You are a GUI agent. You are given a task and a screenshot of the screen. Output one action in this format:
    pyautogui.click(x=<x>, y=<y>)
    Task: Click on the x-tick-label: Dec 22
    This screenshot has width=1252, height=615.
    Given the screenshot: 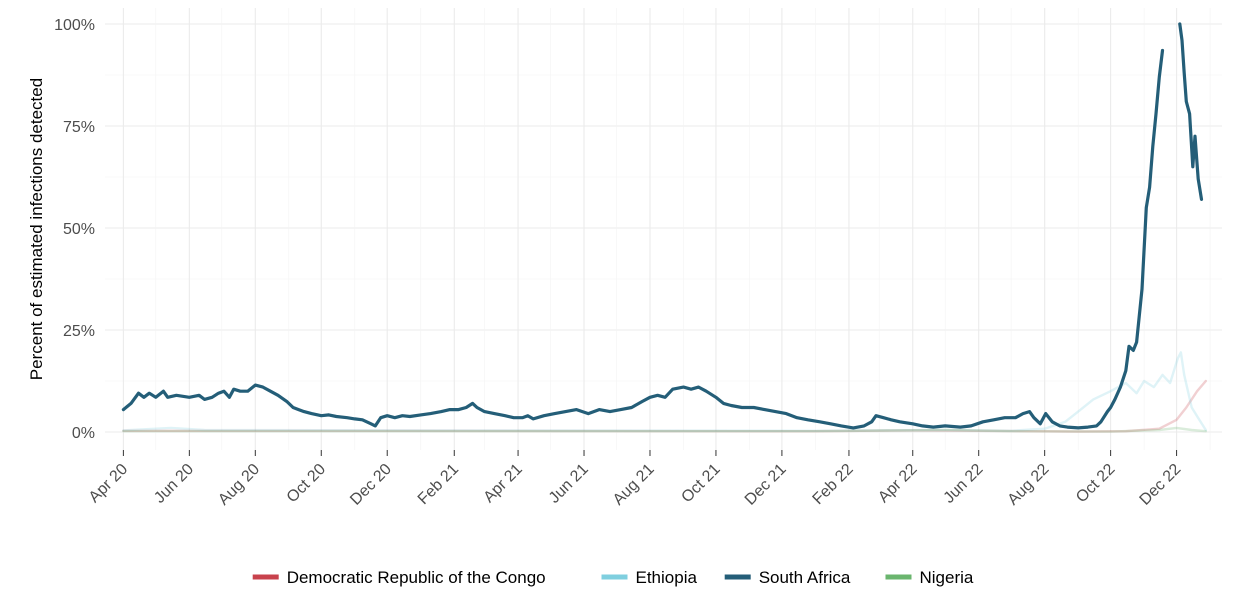 What is the action you would take?
    pyautogui.click(x=1161, y=485)
    